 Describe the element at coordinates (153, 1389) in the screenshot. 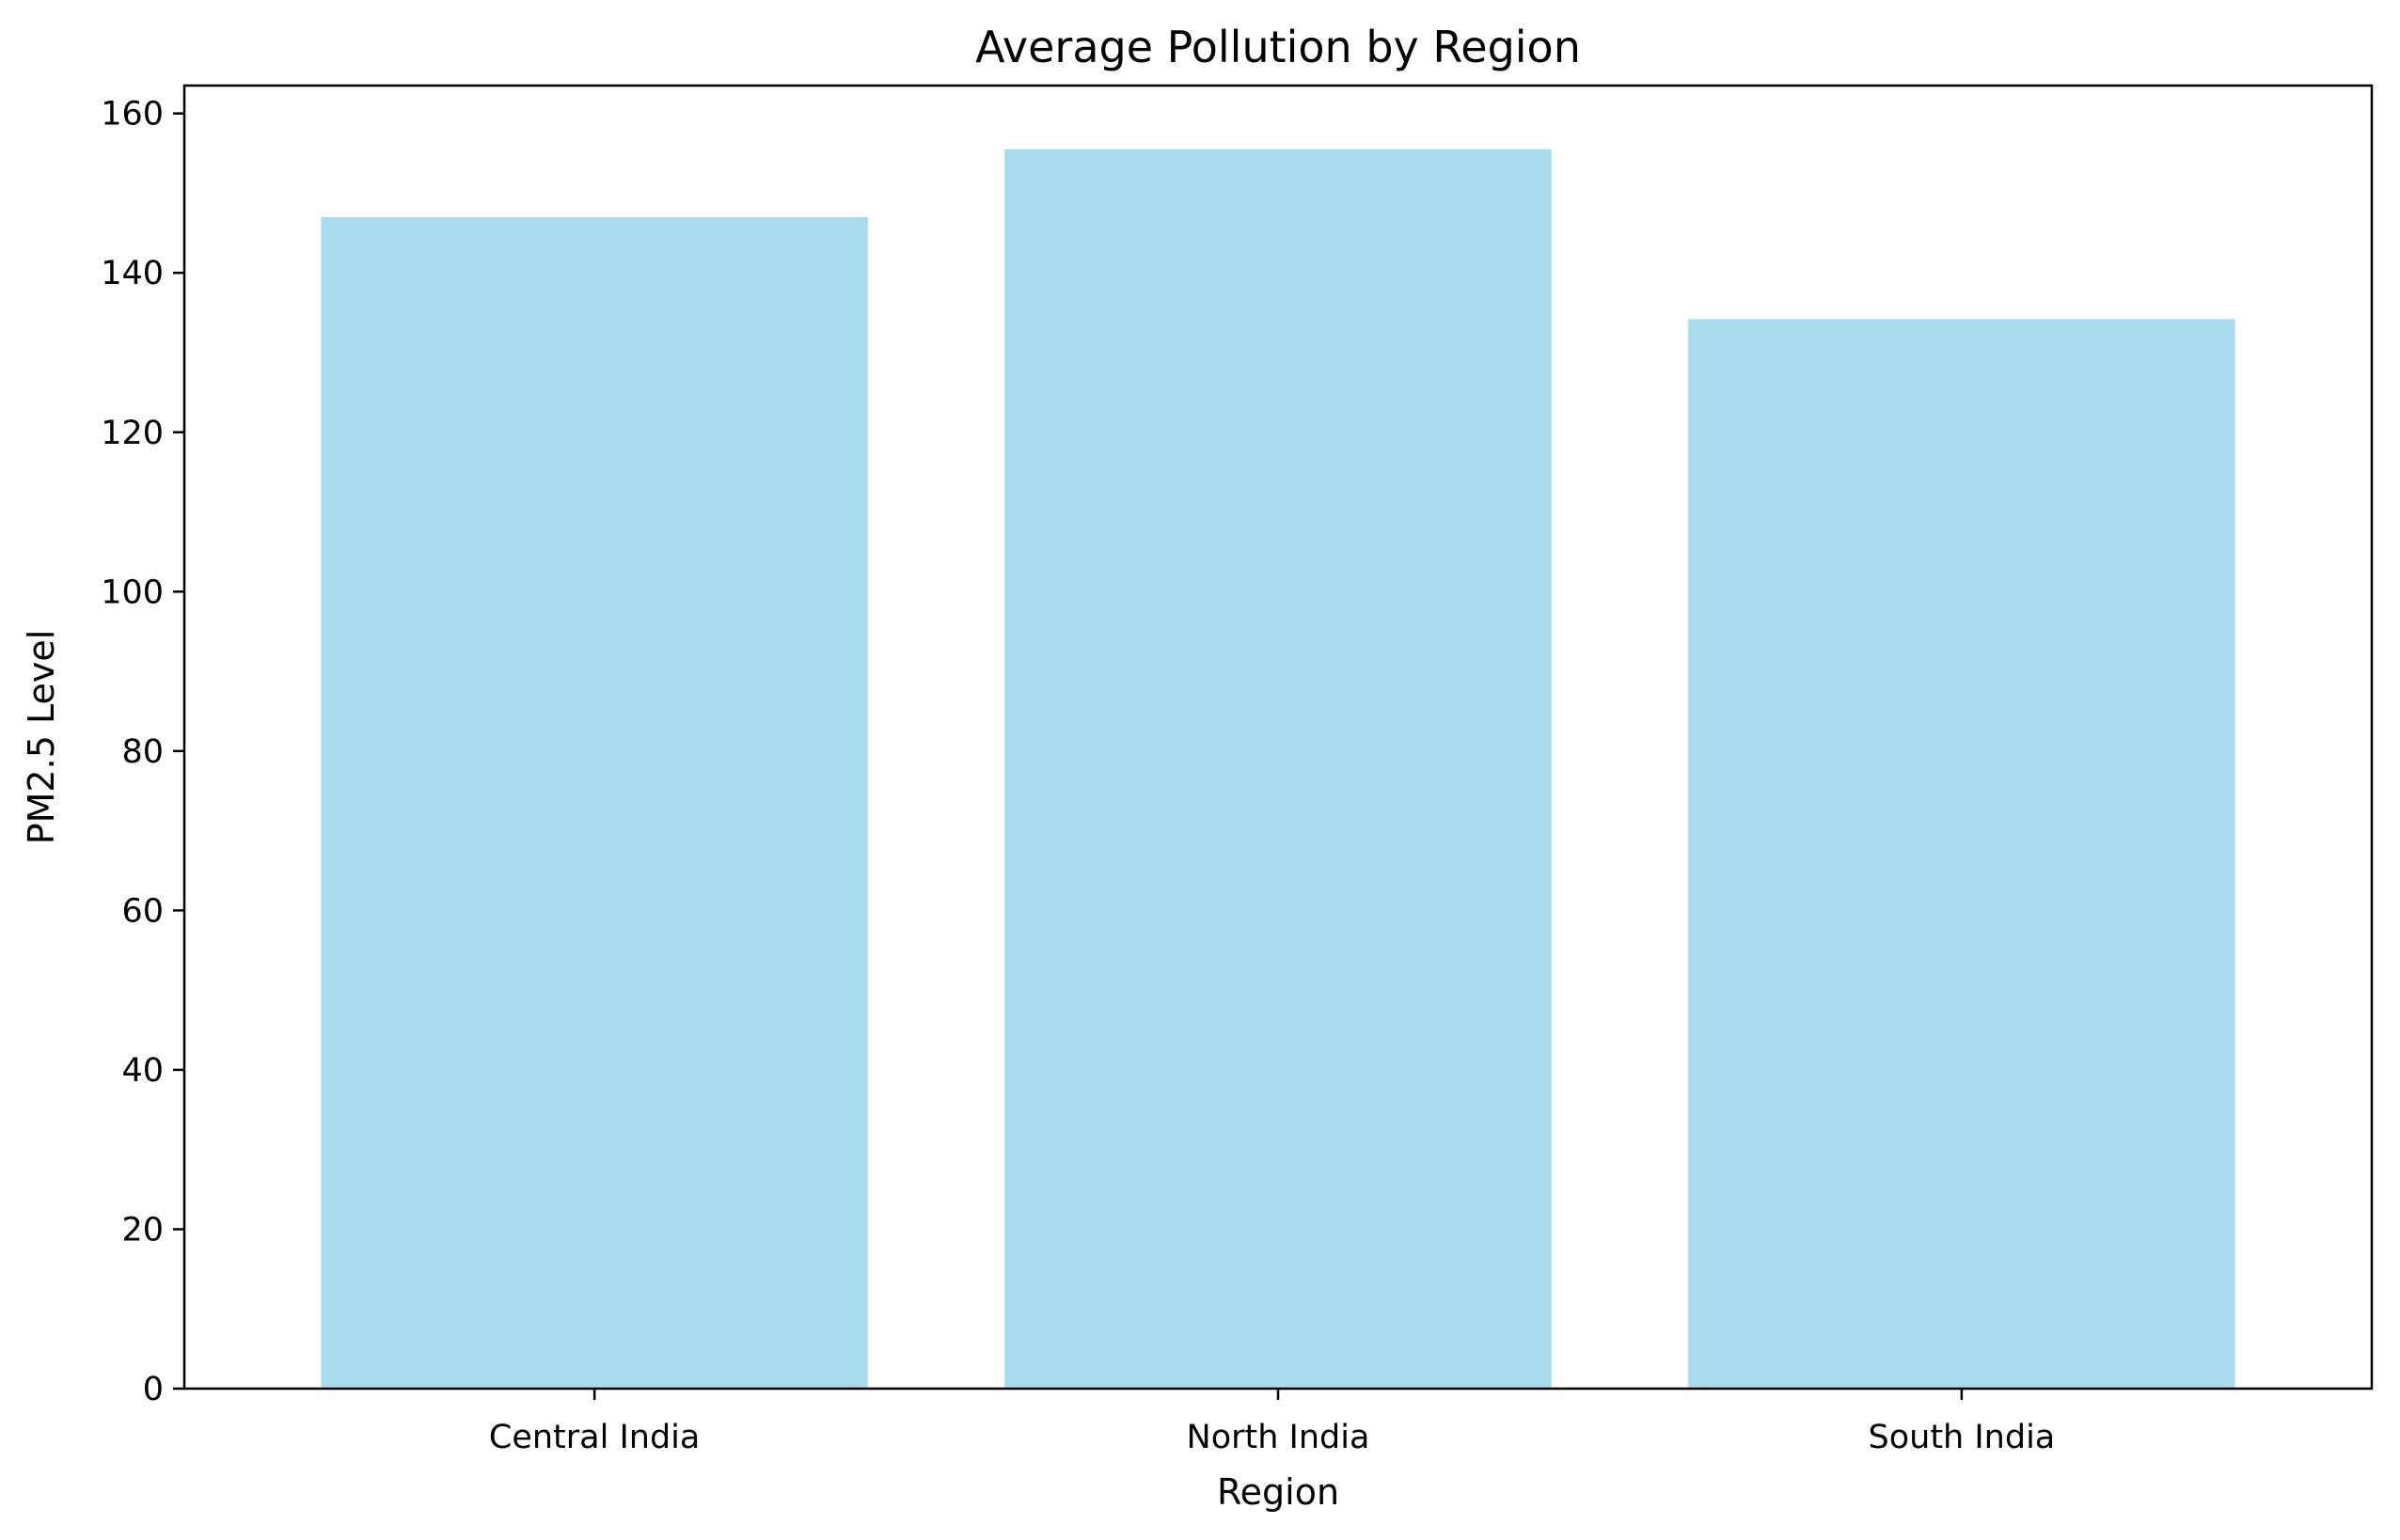

I see `y-tick-label: 0` at that location.